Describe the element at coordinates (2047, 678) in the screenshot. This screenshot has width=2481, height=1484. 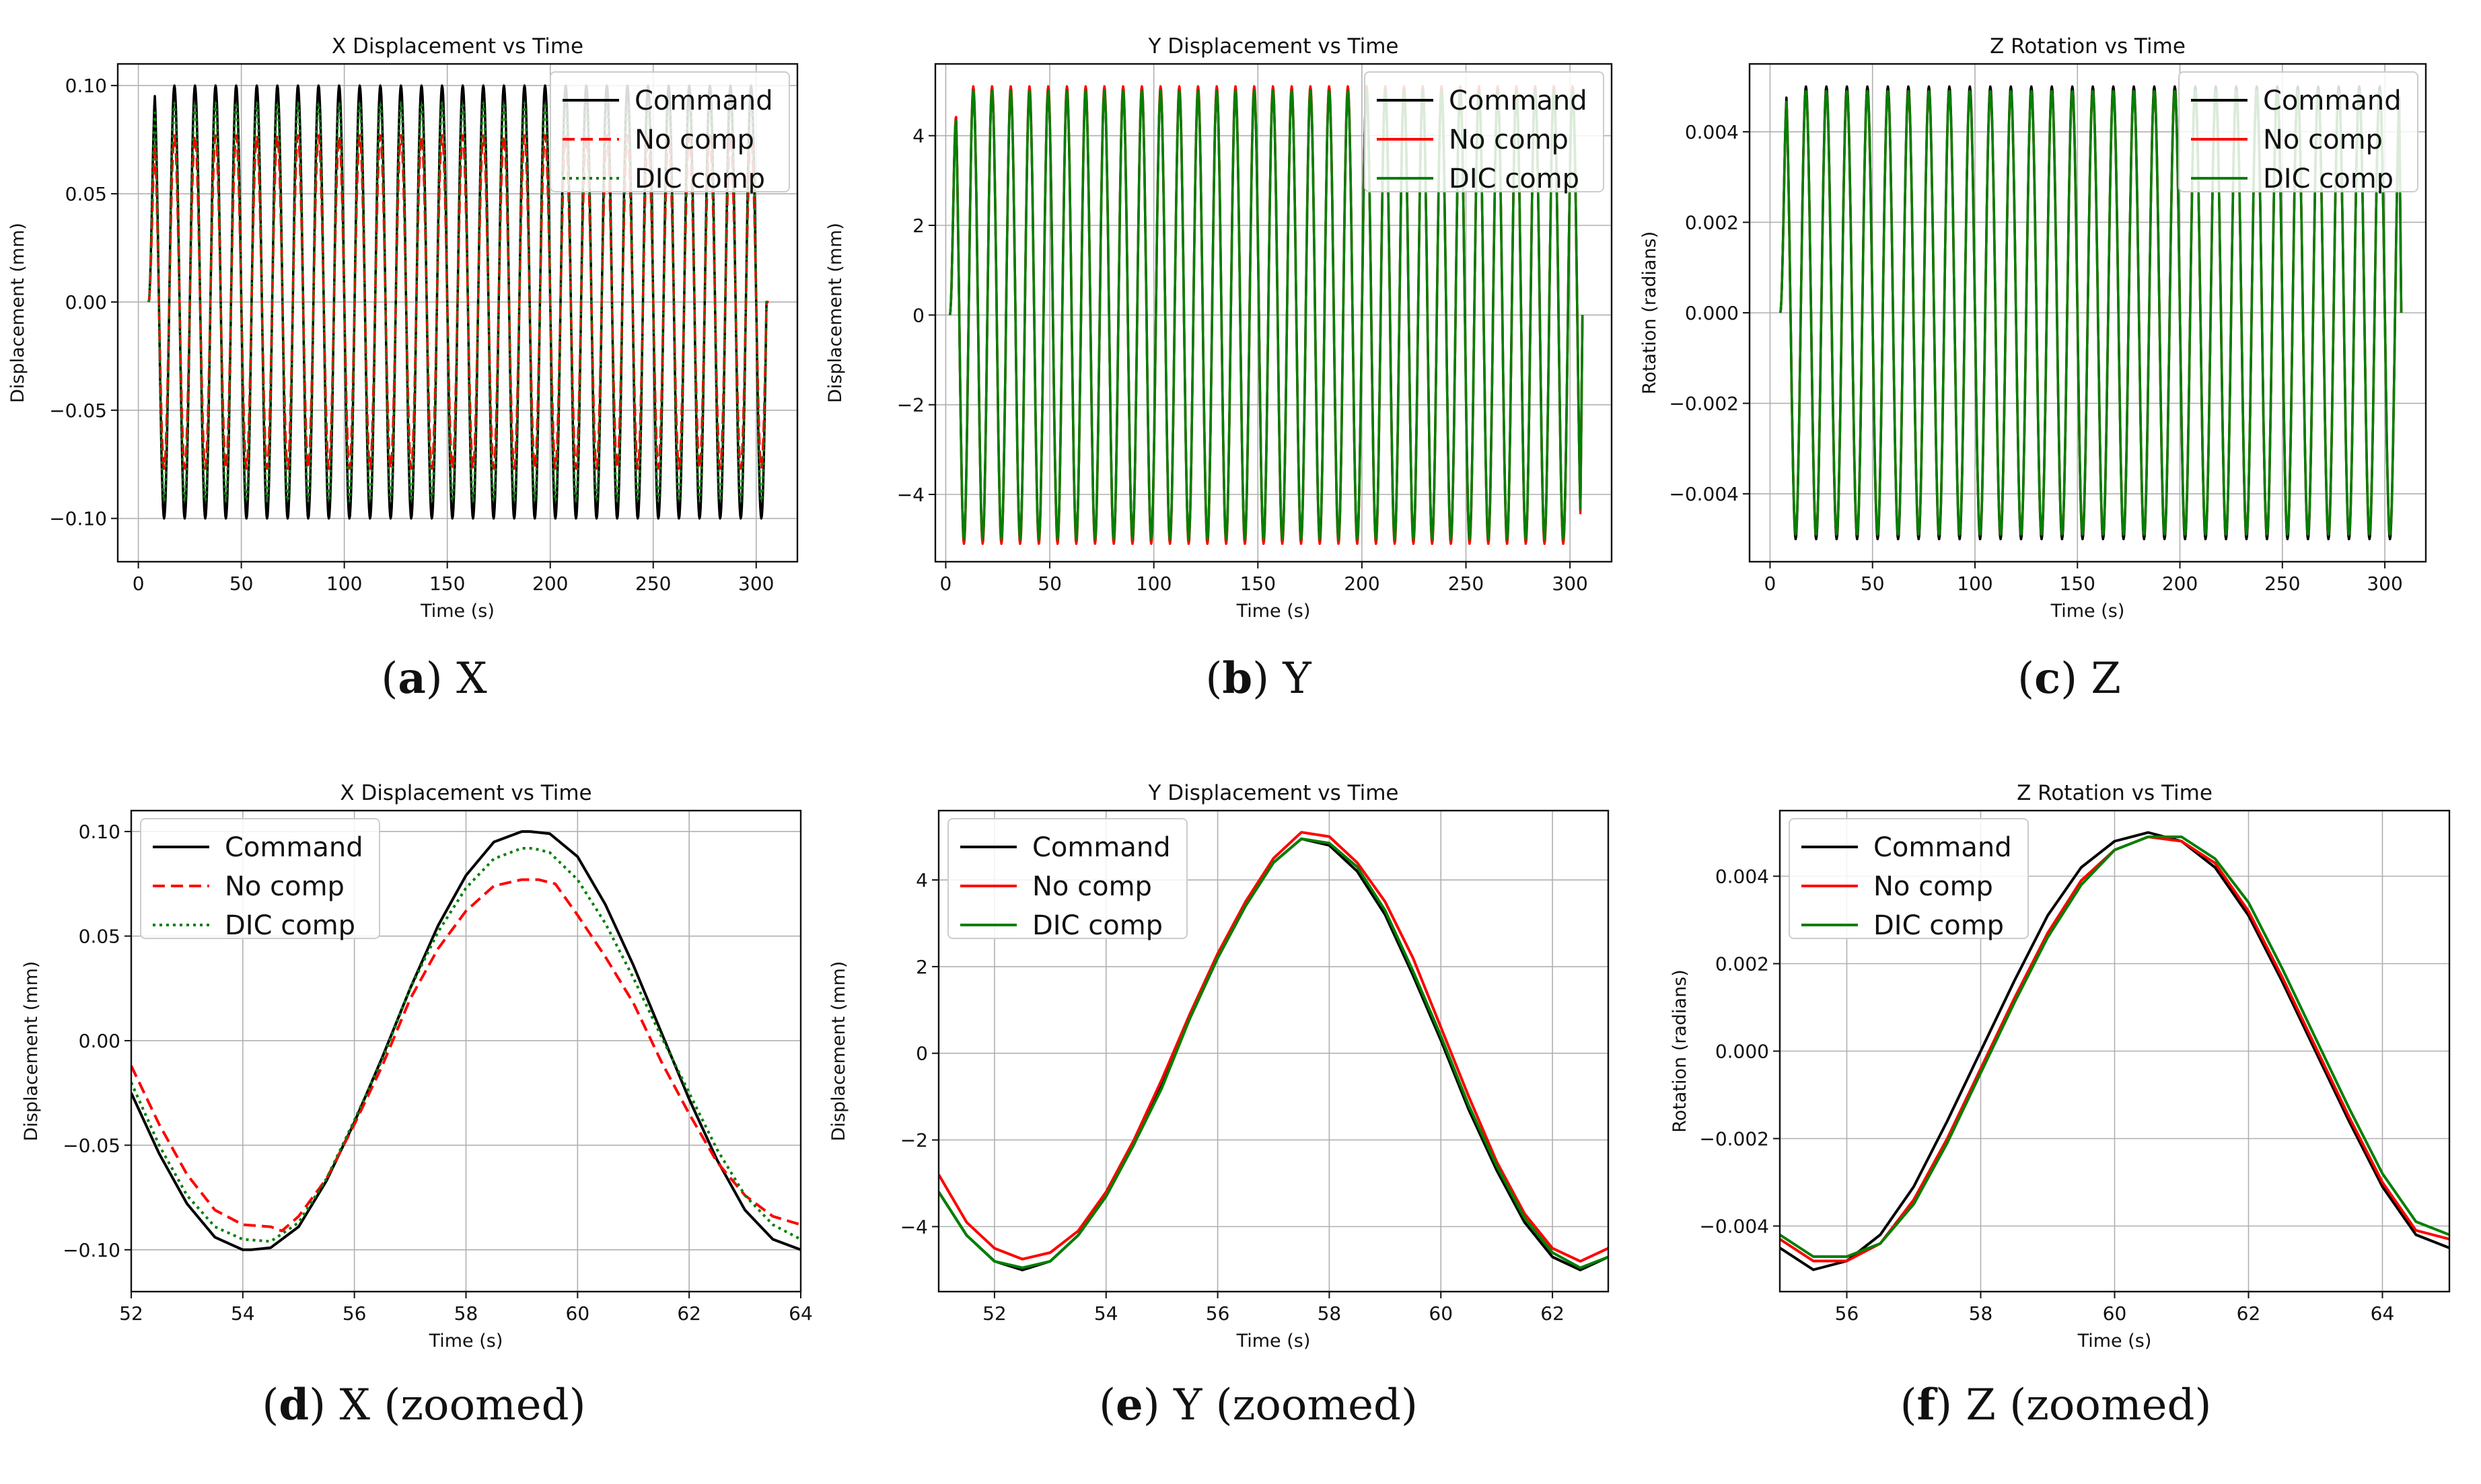
I see `caption-letter: c` at that location.